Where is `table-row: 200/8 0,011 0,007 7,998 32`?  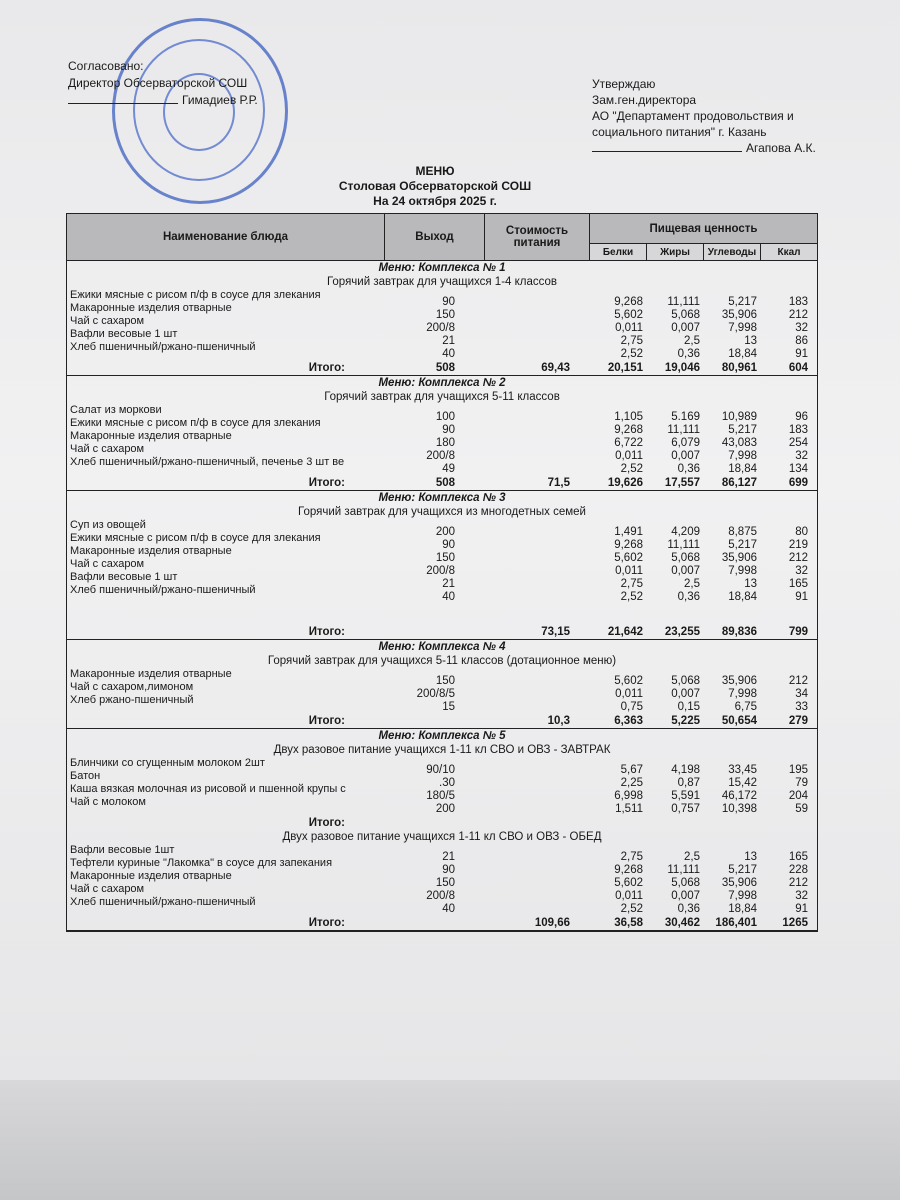
table-row: 200/8 0,011 0,007 7,998 32 is located at coordinates (601, 896).